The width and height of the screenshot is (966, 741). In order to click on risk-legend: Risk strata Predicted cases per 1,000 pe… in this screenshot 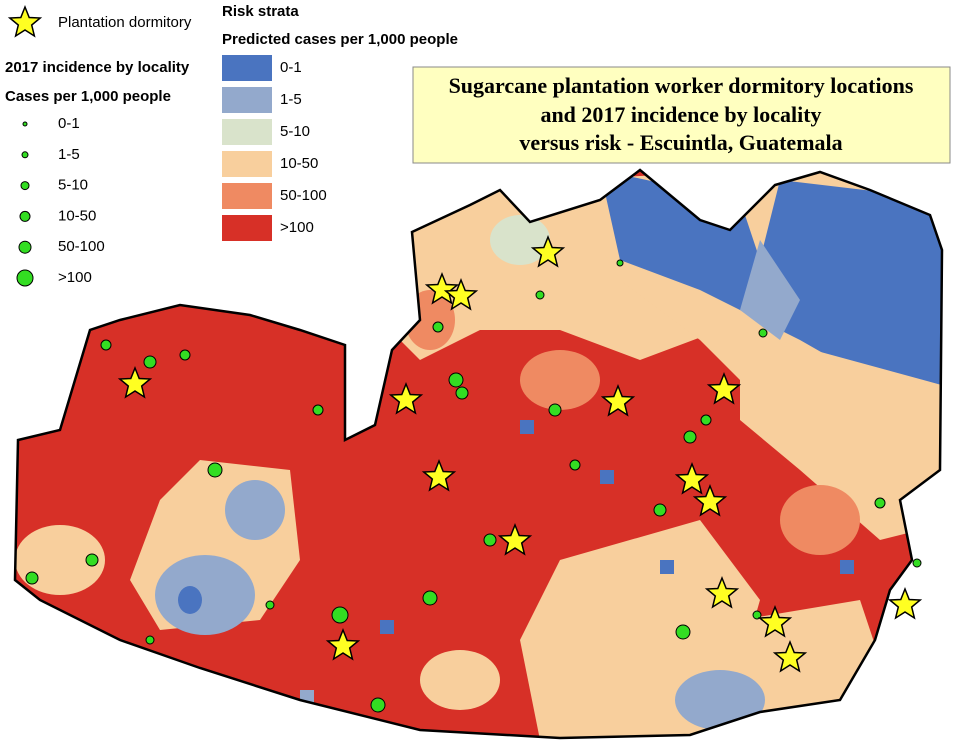, I will do `click(340, 122)`.